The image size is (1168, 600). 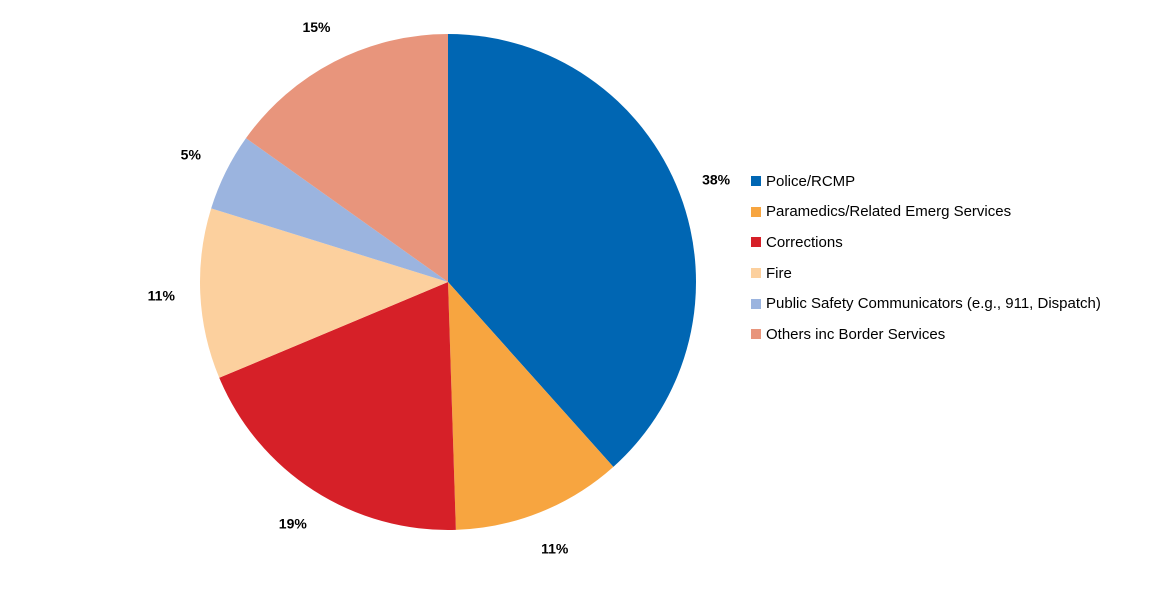 I want to click on legend-label: Corrections, so click(x=804, y=242).